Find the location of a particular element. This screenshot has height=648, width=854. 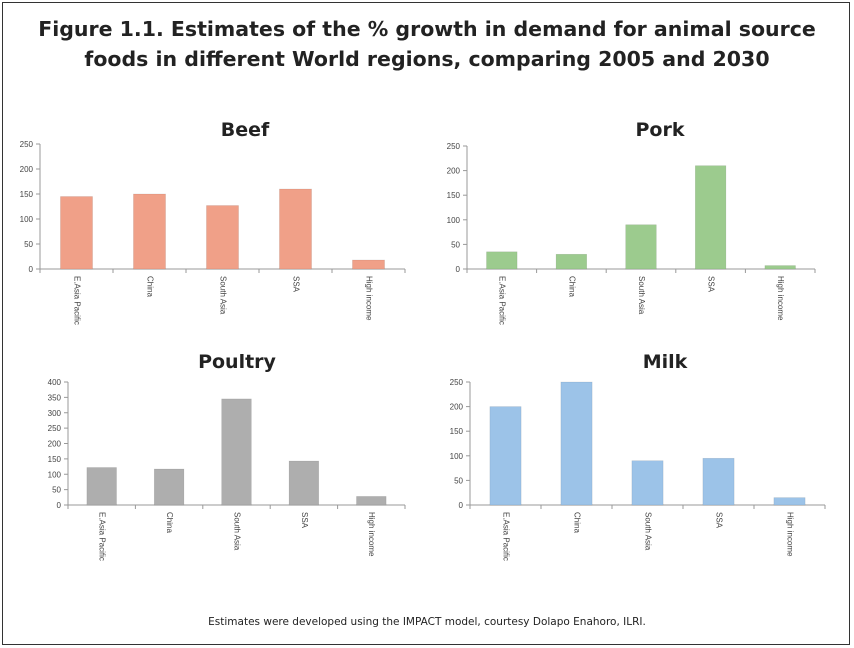

beef-category-label: SSA is located at coordinates (295, 284).